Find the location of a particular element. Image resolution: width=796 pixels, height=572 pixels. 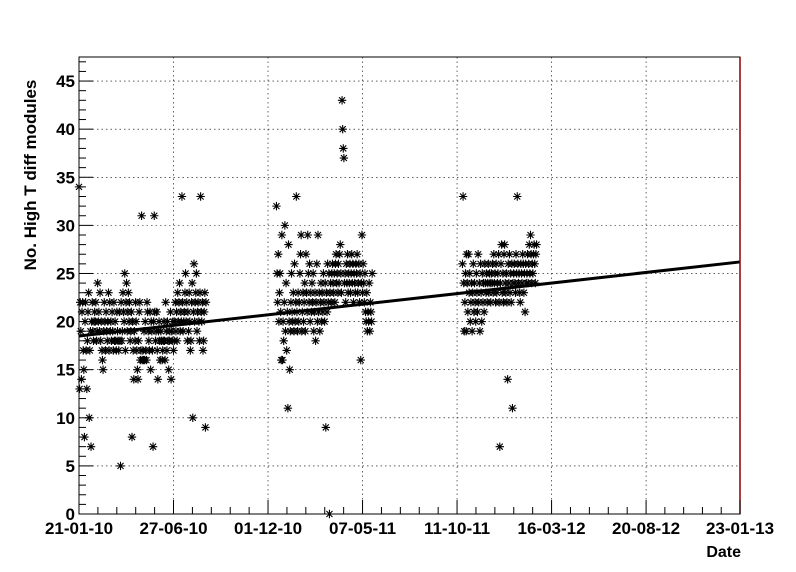

trend-line is located at coordinates (409, 299).